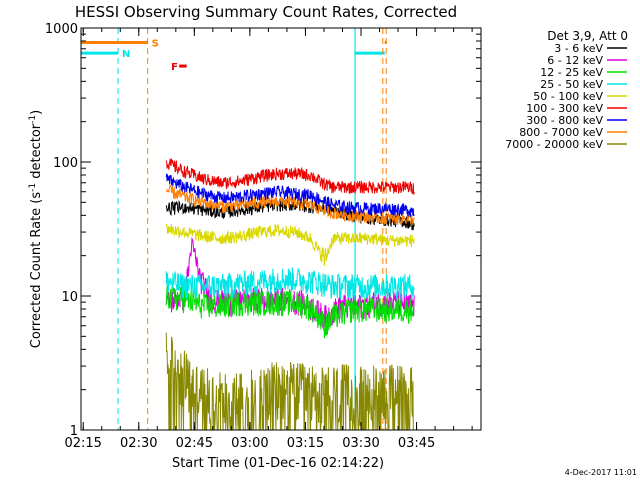 This screenshot has width=640, height=480. Describe the element at coordinates (138, 443) in the screenshot. I see `x-tick-label: 02:30` at that location.